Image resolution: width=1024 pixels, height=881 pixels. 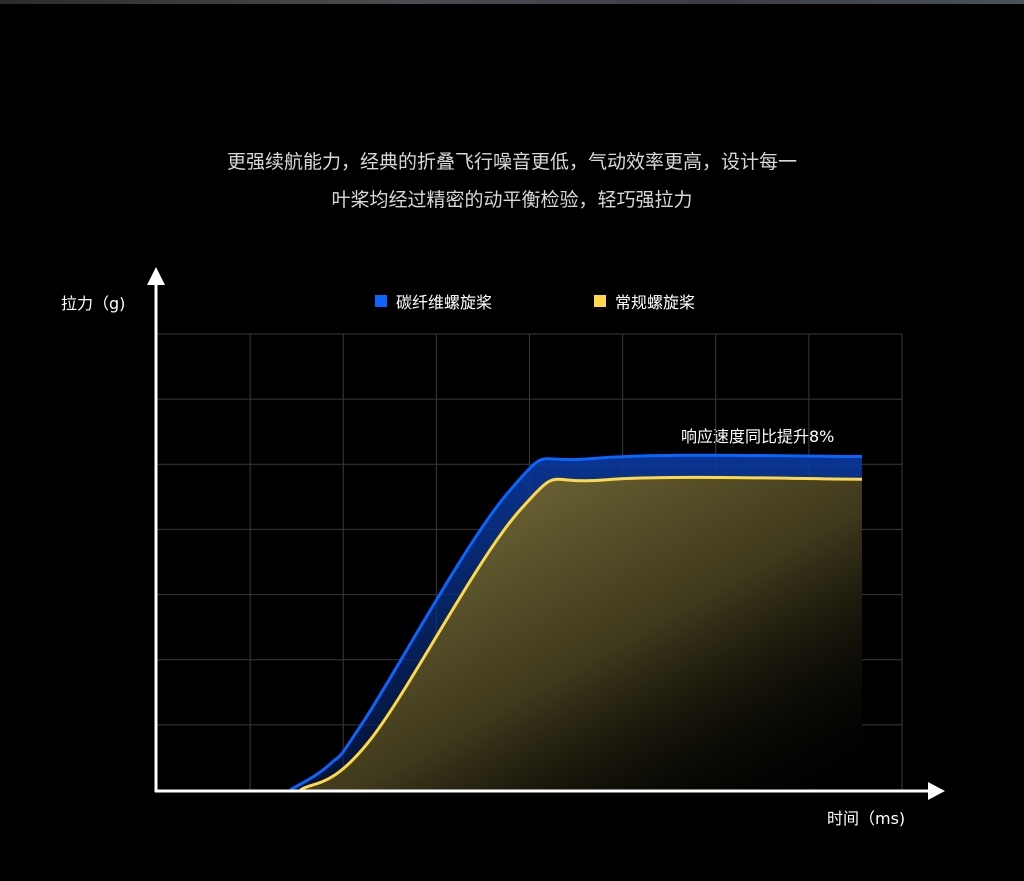 I want to click on legend-item-regular: 常规螺旋桨, so click(x=644, y=301).